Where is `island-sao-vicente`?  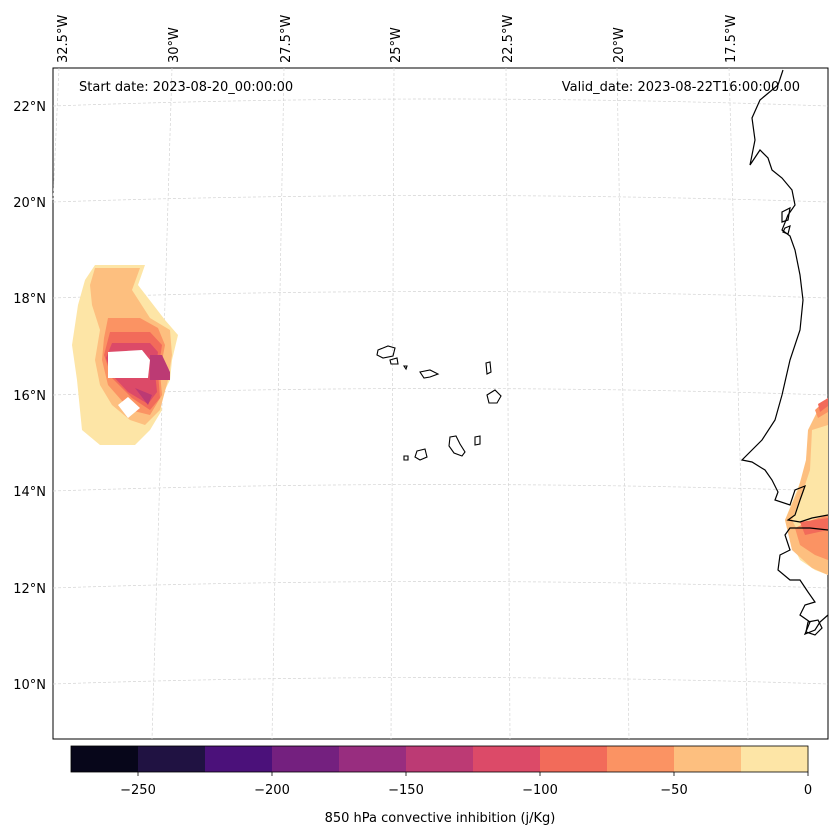
island-sao-vicente is located at coordinates (394, 361).